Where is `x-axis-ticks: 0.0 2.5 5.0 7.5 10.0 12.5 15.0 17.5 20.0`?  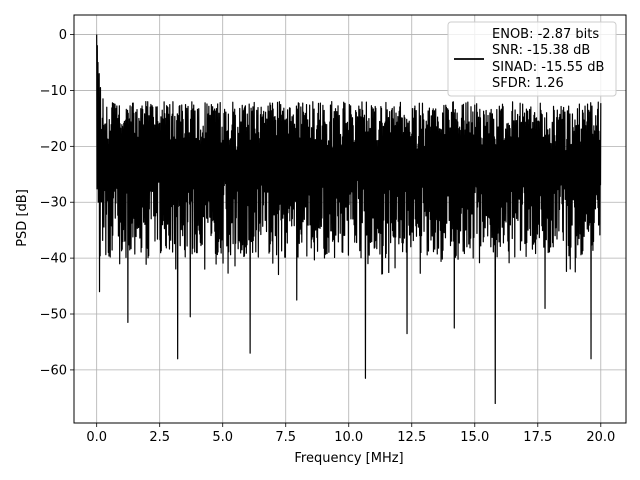
x-axis-ticks: 0.0 2.5 5.0 7.5 10.0 12.5 15.0 17.5 20.0 is located at coordinates (350, 434).